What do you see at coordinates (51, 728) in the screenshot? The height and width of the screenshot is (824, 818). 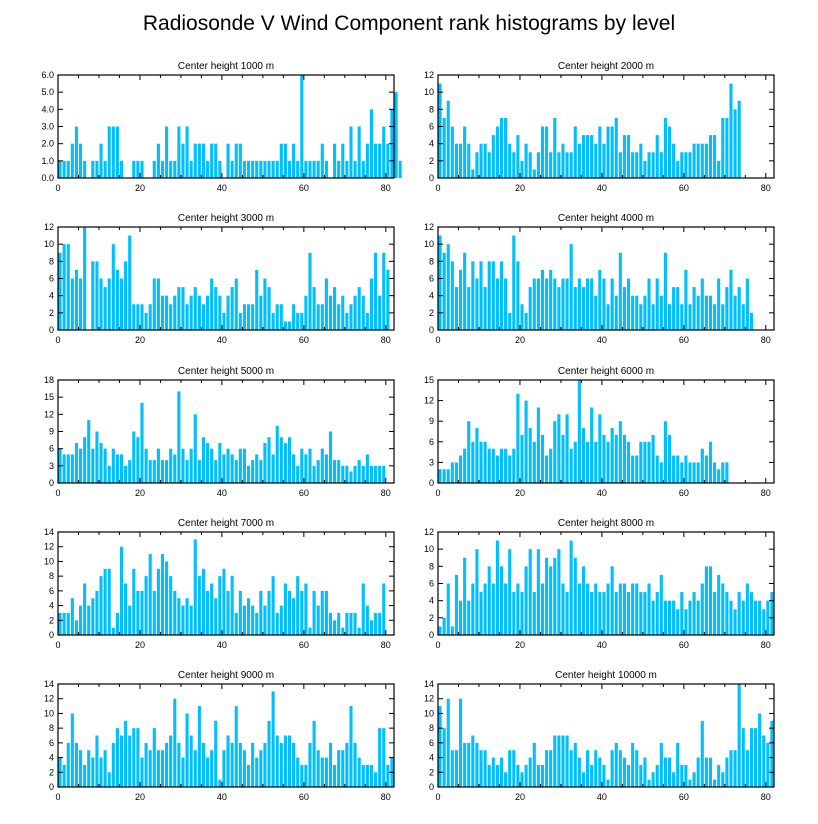 I see `y-tick-label: 8` at bounding box center [51, 728].